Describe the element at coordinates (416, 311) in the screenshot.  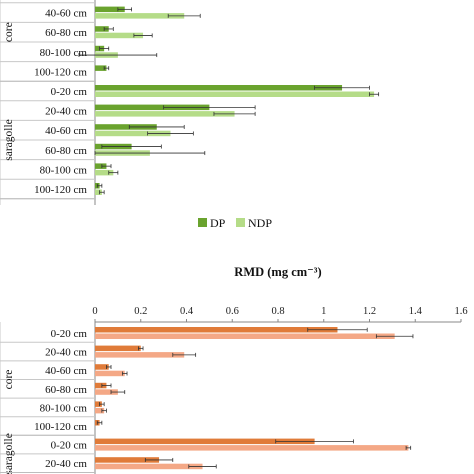
I see `x-tick-label: 1.4` at that location.